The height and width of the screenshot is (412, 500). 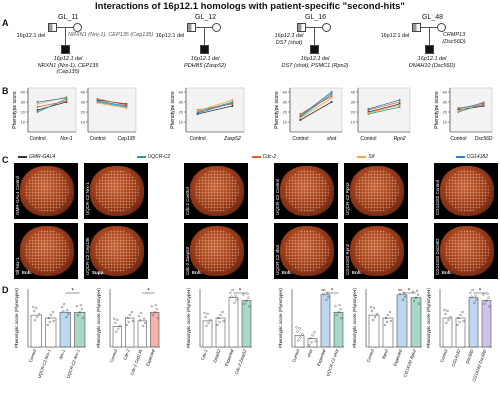 I want to click on category-label: Dsc56D, so click(x=470, y=357).